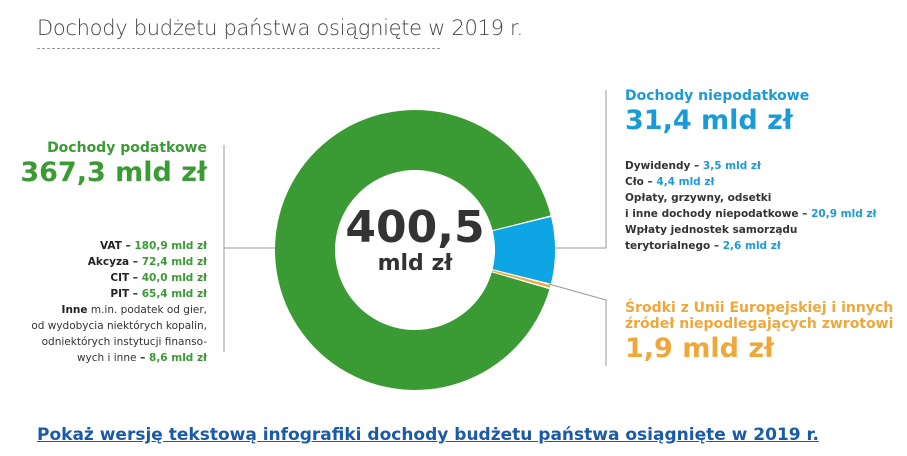 The height and width of the screenshot is (456, 907). What do you see at coordinates (580, 169) in the screenshot?
I see `nontax-leader-line` at bounding box center [580, 169].